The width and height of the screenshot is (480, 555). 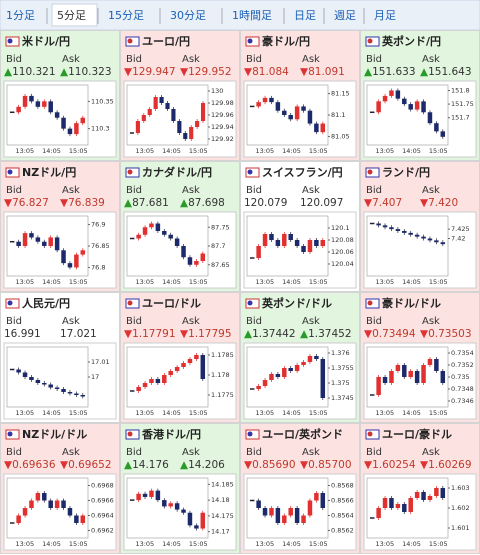 I want to click on bid-number: 14.176, so click(x=150, y=465).